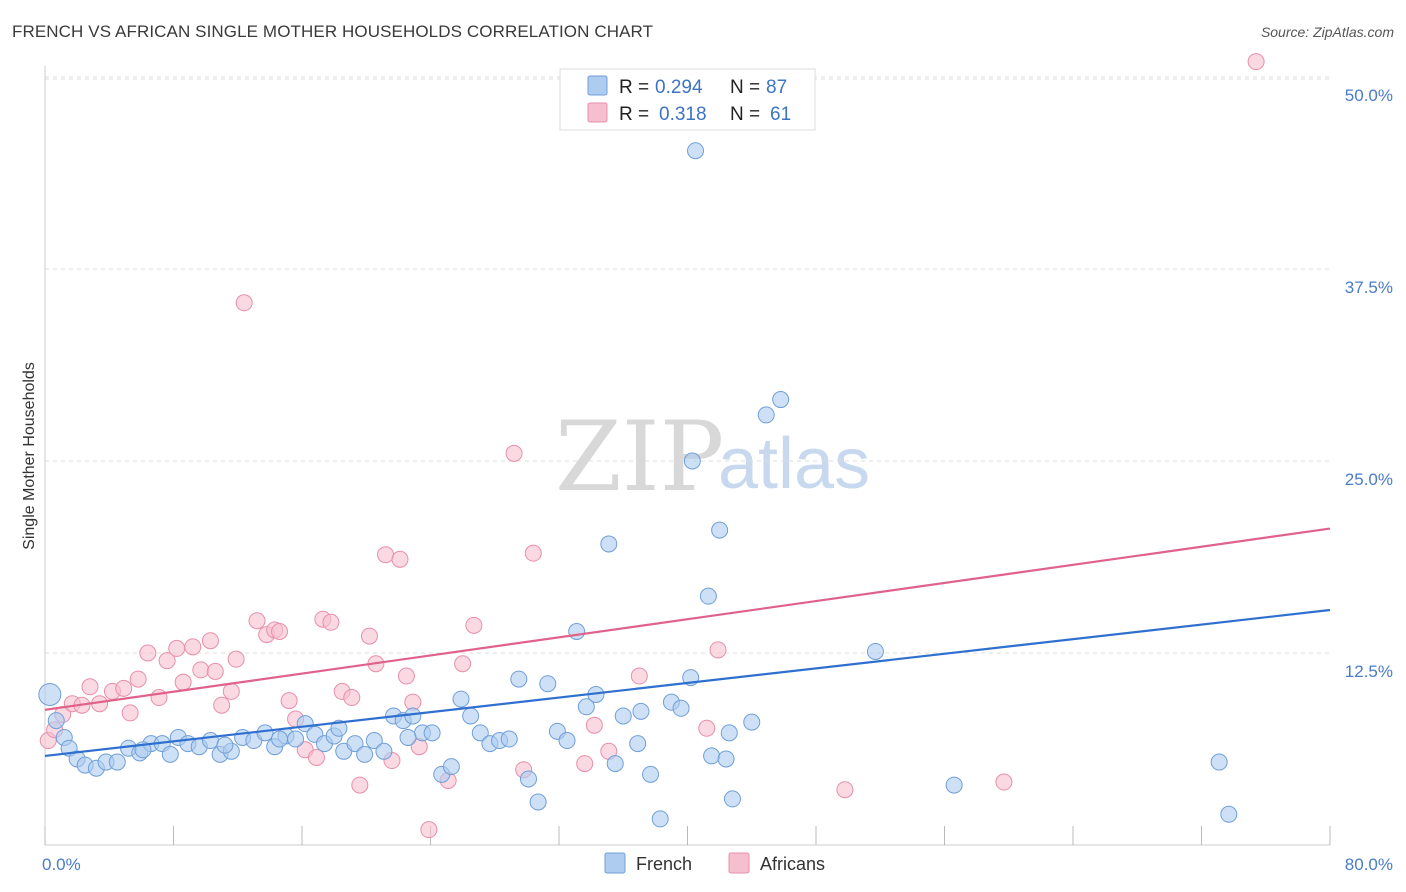 This screenshot has height=892, width=1406. What do you see at coordinates (597, 85) in the screenshot?
I see `legend-swatch-french` at bounding box center [597, 85].